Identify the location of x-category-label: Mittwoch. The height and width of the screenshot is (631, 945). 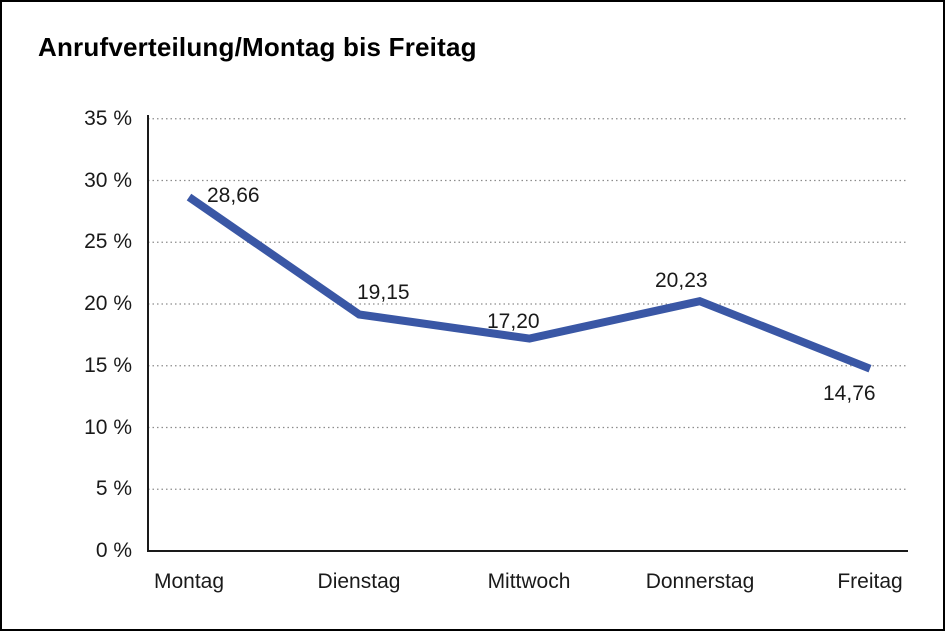
(529, 581).